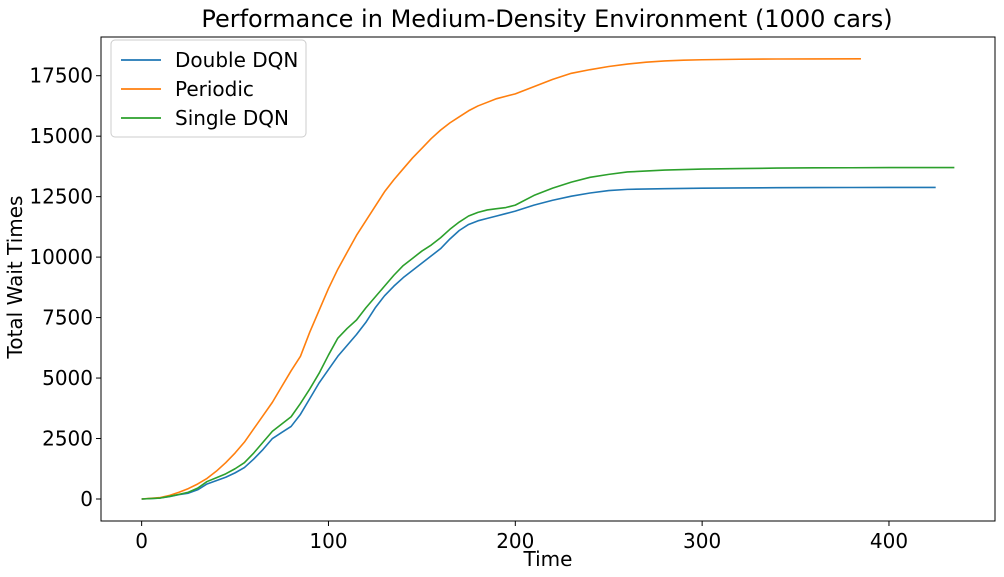 Image resolution: width=1004 pixels, height=577 pixels. Describe the element at coordinates (61, 197) in the screenshot. I see `y-tick-label: 12500` at that location.